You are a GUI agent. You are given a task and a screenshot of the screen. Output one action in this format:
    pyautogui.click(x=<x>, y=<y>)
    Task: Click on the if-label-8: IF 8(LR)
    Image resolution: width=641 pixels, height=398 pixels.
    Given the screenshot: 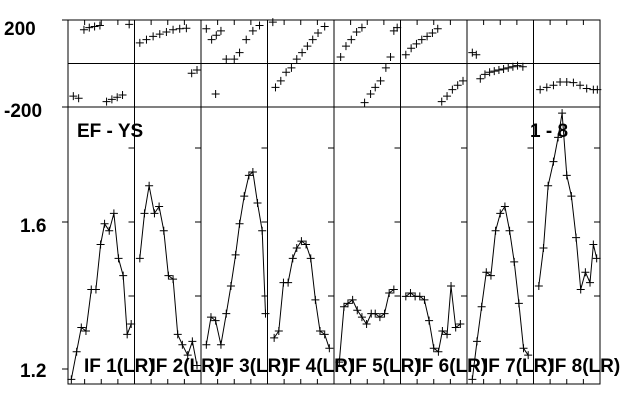 What is the action you would take?
    pyautogui.click(x=585, y=366)
    